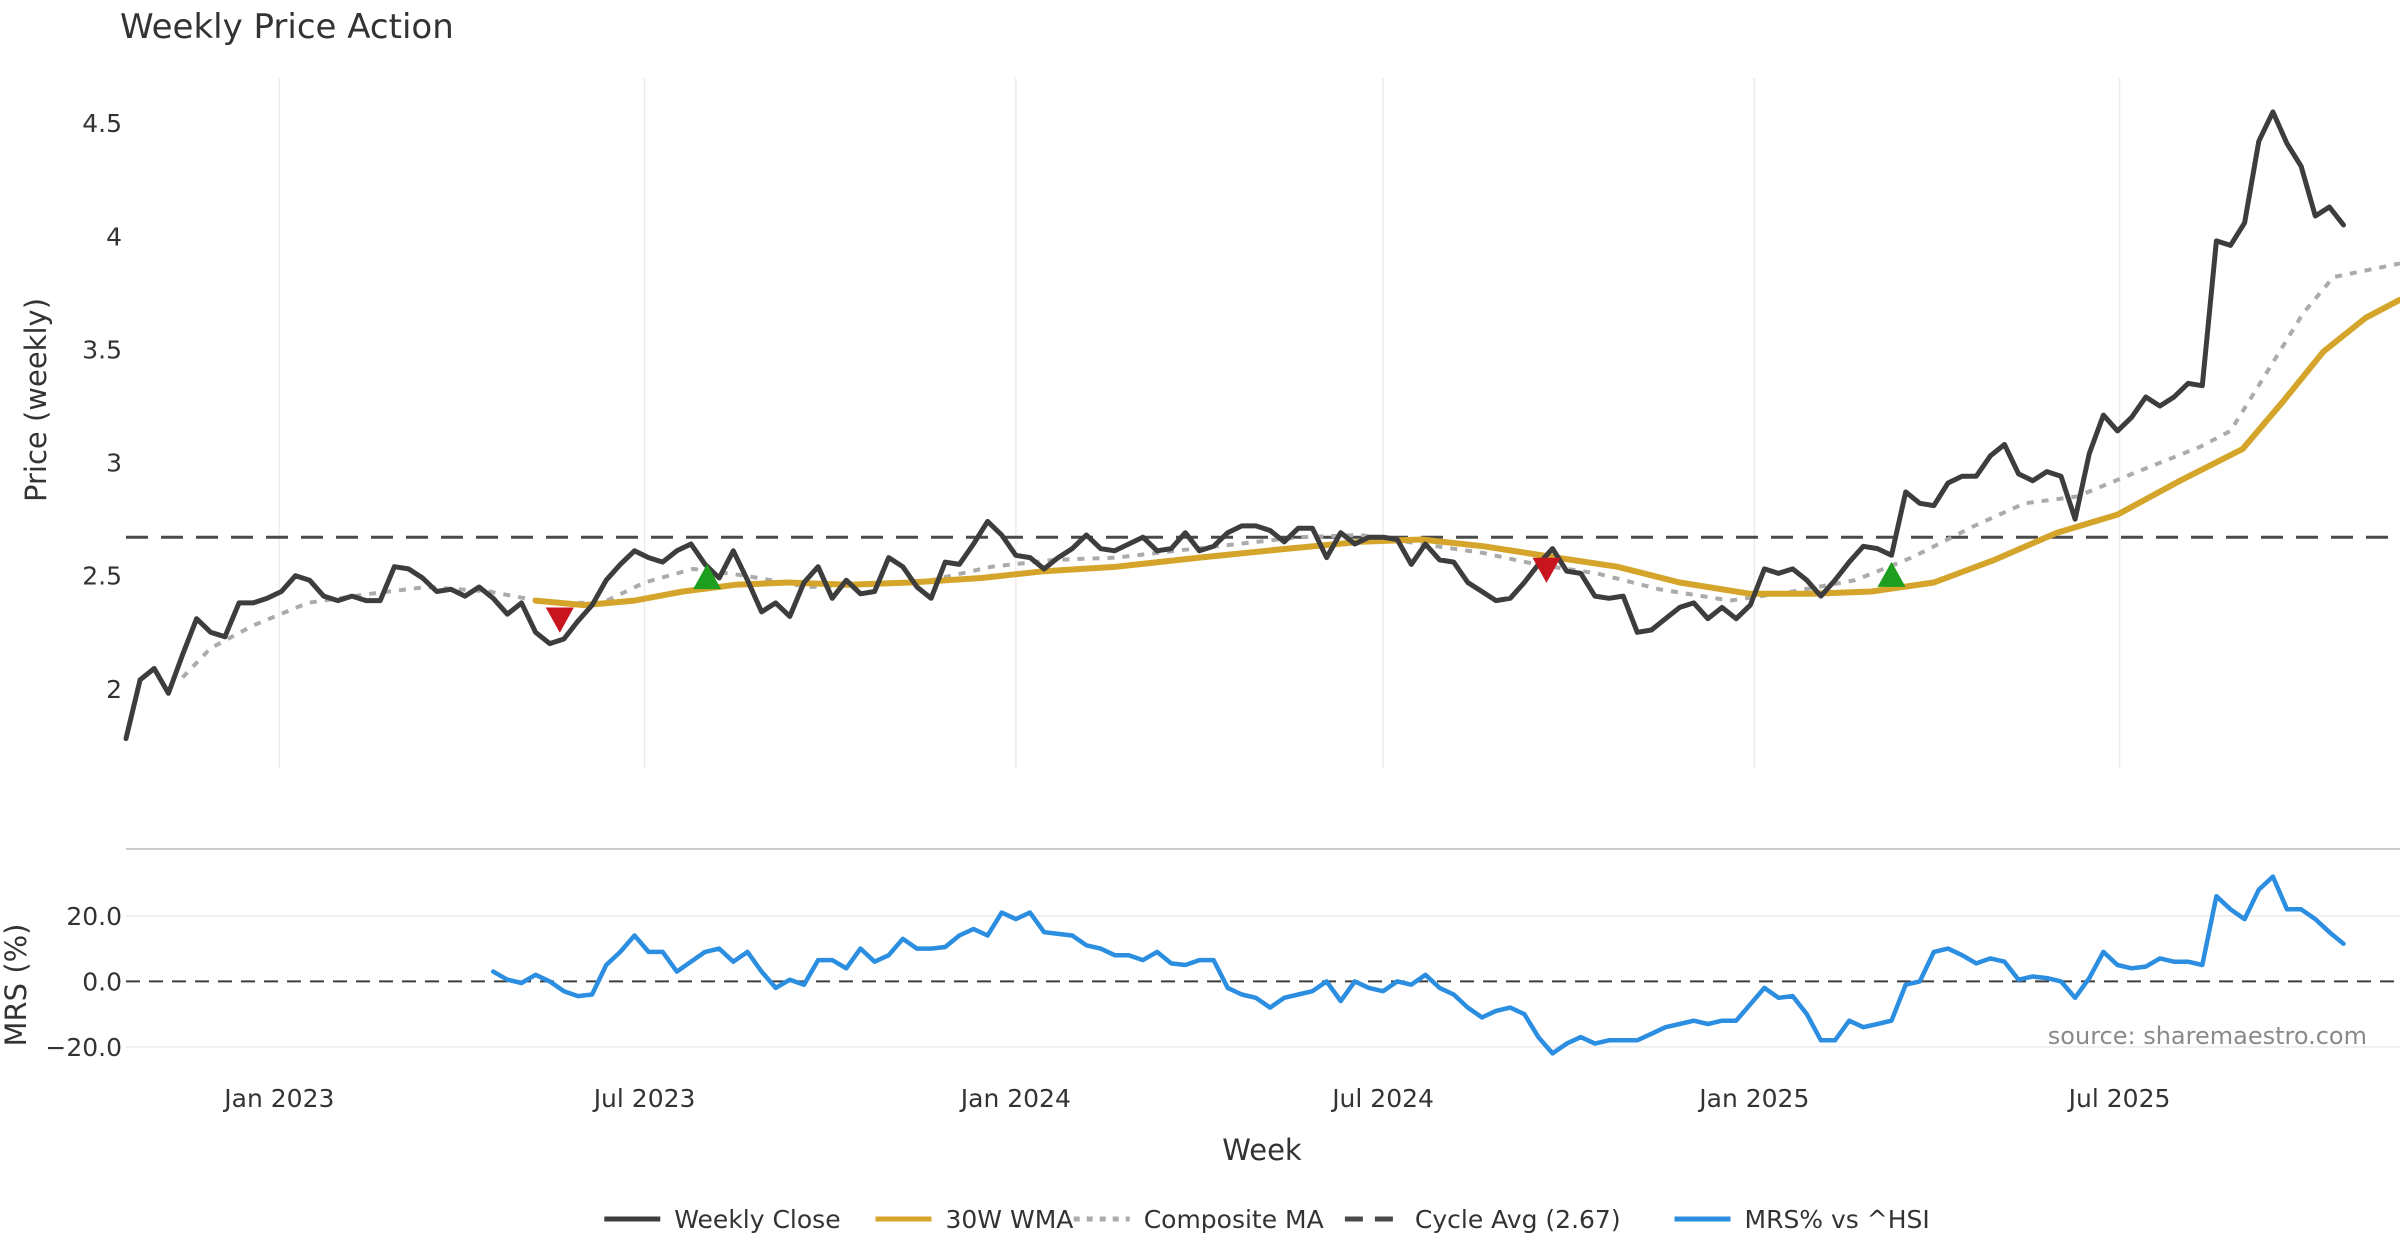 The image size is (2400, 1260). What do you see at coordinates (83, 1047) in the screenshot?
I see `mrs-y-tick-label: −20.0` at bounding box center [83, 1047].